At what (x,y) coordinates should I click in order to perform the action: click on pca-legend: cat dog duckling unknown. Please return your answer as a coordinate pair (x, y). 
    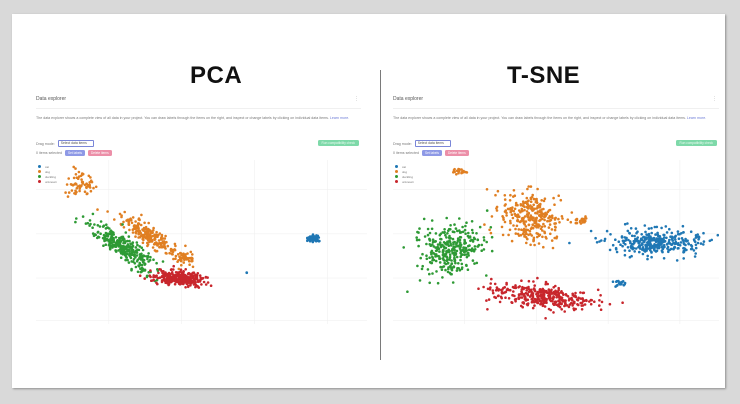
    Looking at the image, I should click on (47, 174).